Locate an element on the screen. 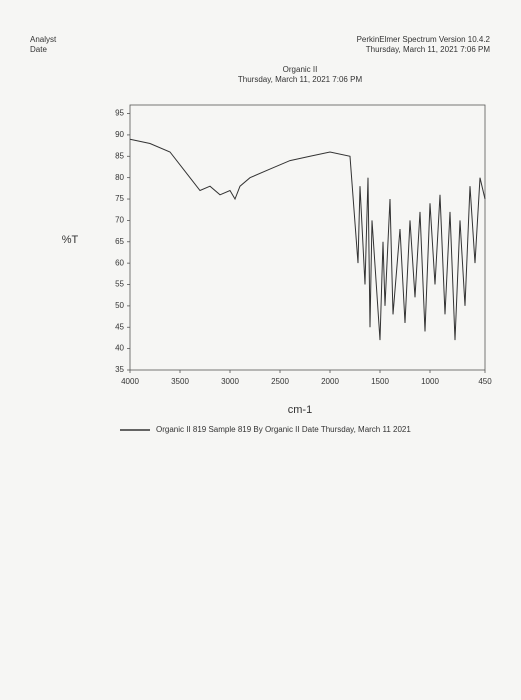  y-tick-label: 45 is located at coordinates (119, 326).